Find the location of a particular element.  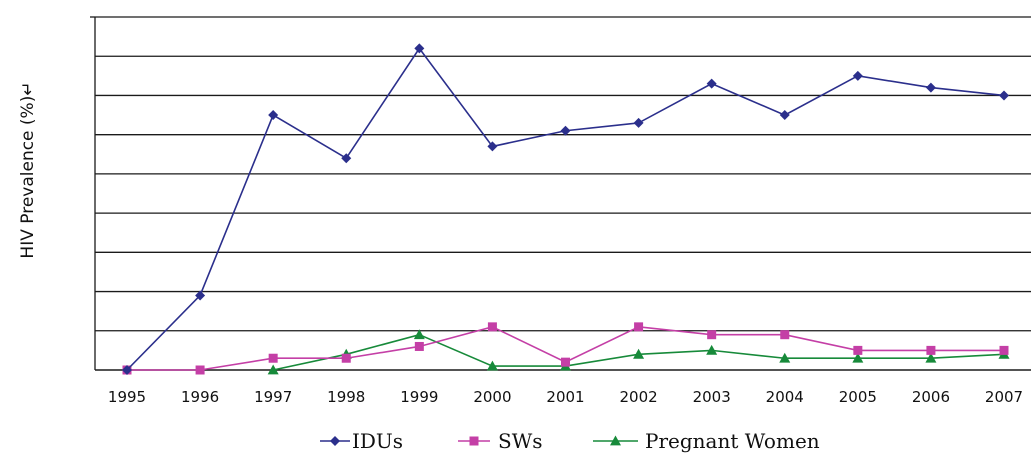

point-pregnant-women-2000 is located at coordinates (492, 365).